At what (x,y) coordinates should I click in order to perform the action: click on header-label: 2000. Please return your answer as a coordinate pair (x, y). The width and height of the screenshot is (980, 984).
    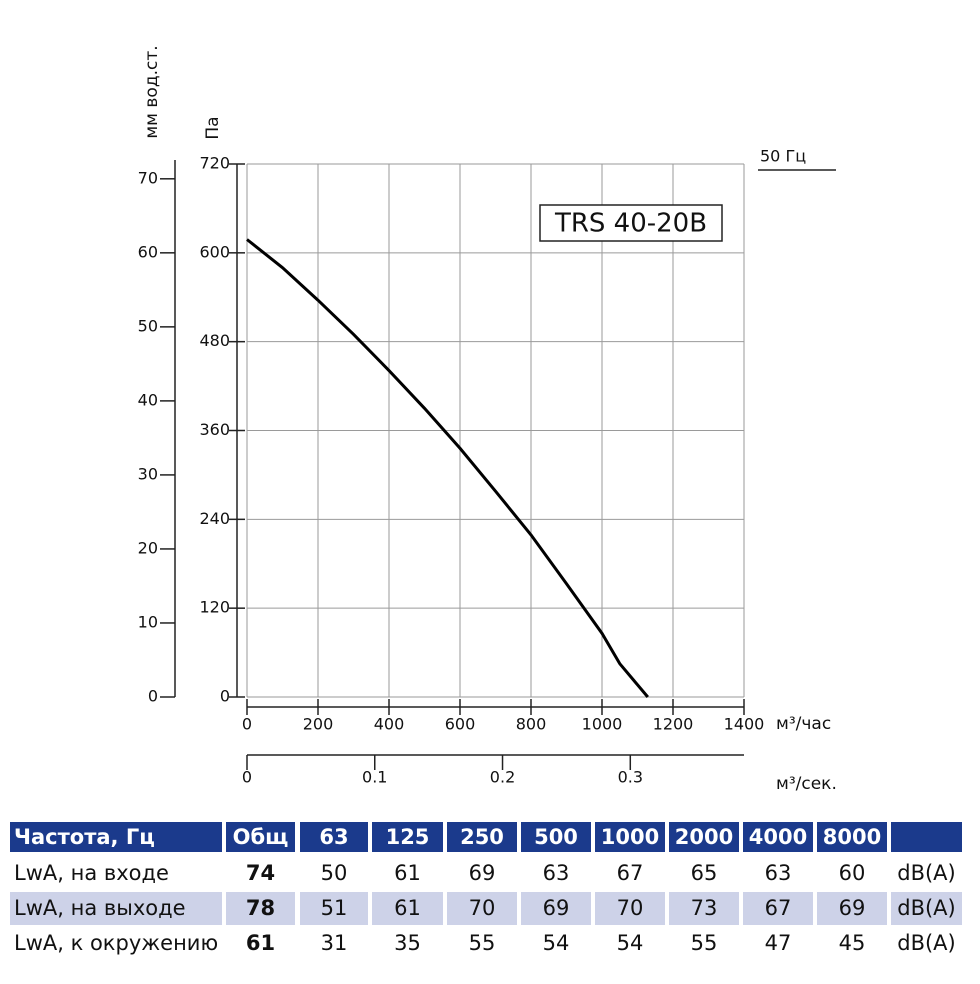
    Looking at the image, I should click on (704, 837).